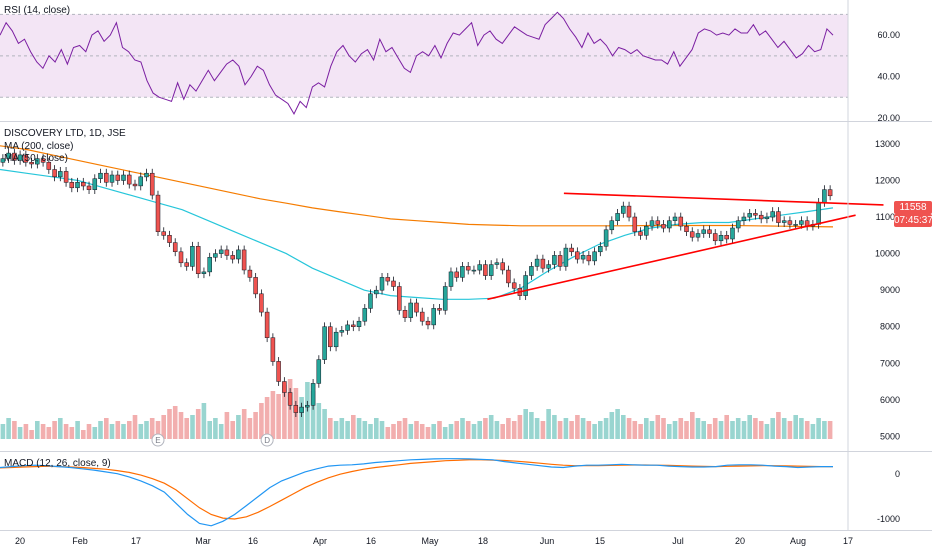 The width and height of the screenshot is (932, 550). Describe the element at coordinates (483, 541) in the screenshot. I see `time-tick-label: 18` at that location.